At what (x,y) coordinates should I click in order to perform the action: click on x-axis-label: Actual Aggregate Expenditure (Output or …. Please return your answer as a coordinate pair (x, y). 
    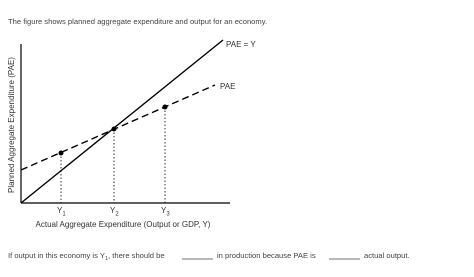
    Looking at the image, I should click on (123, 224).